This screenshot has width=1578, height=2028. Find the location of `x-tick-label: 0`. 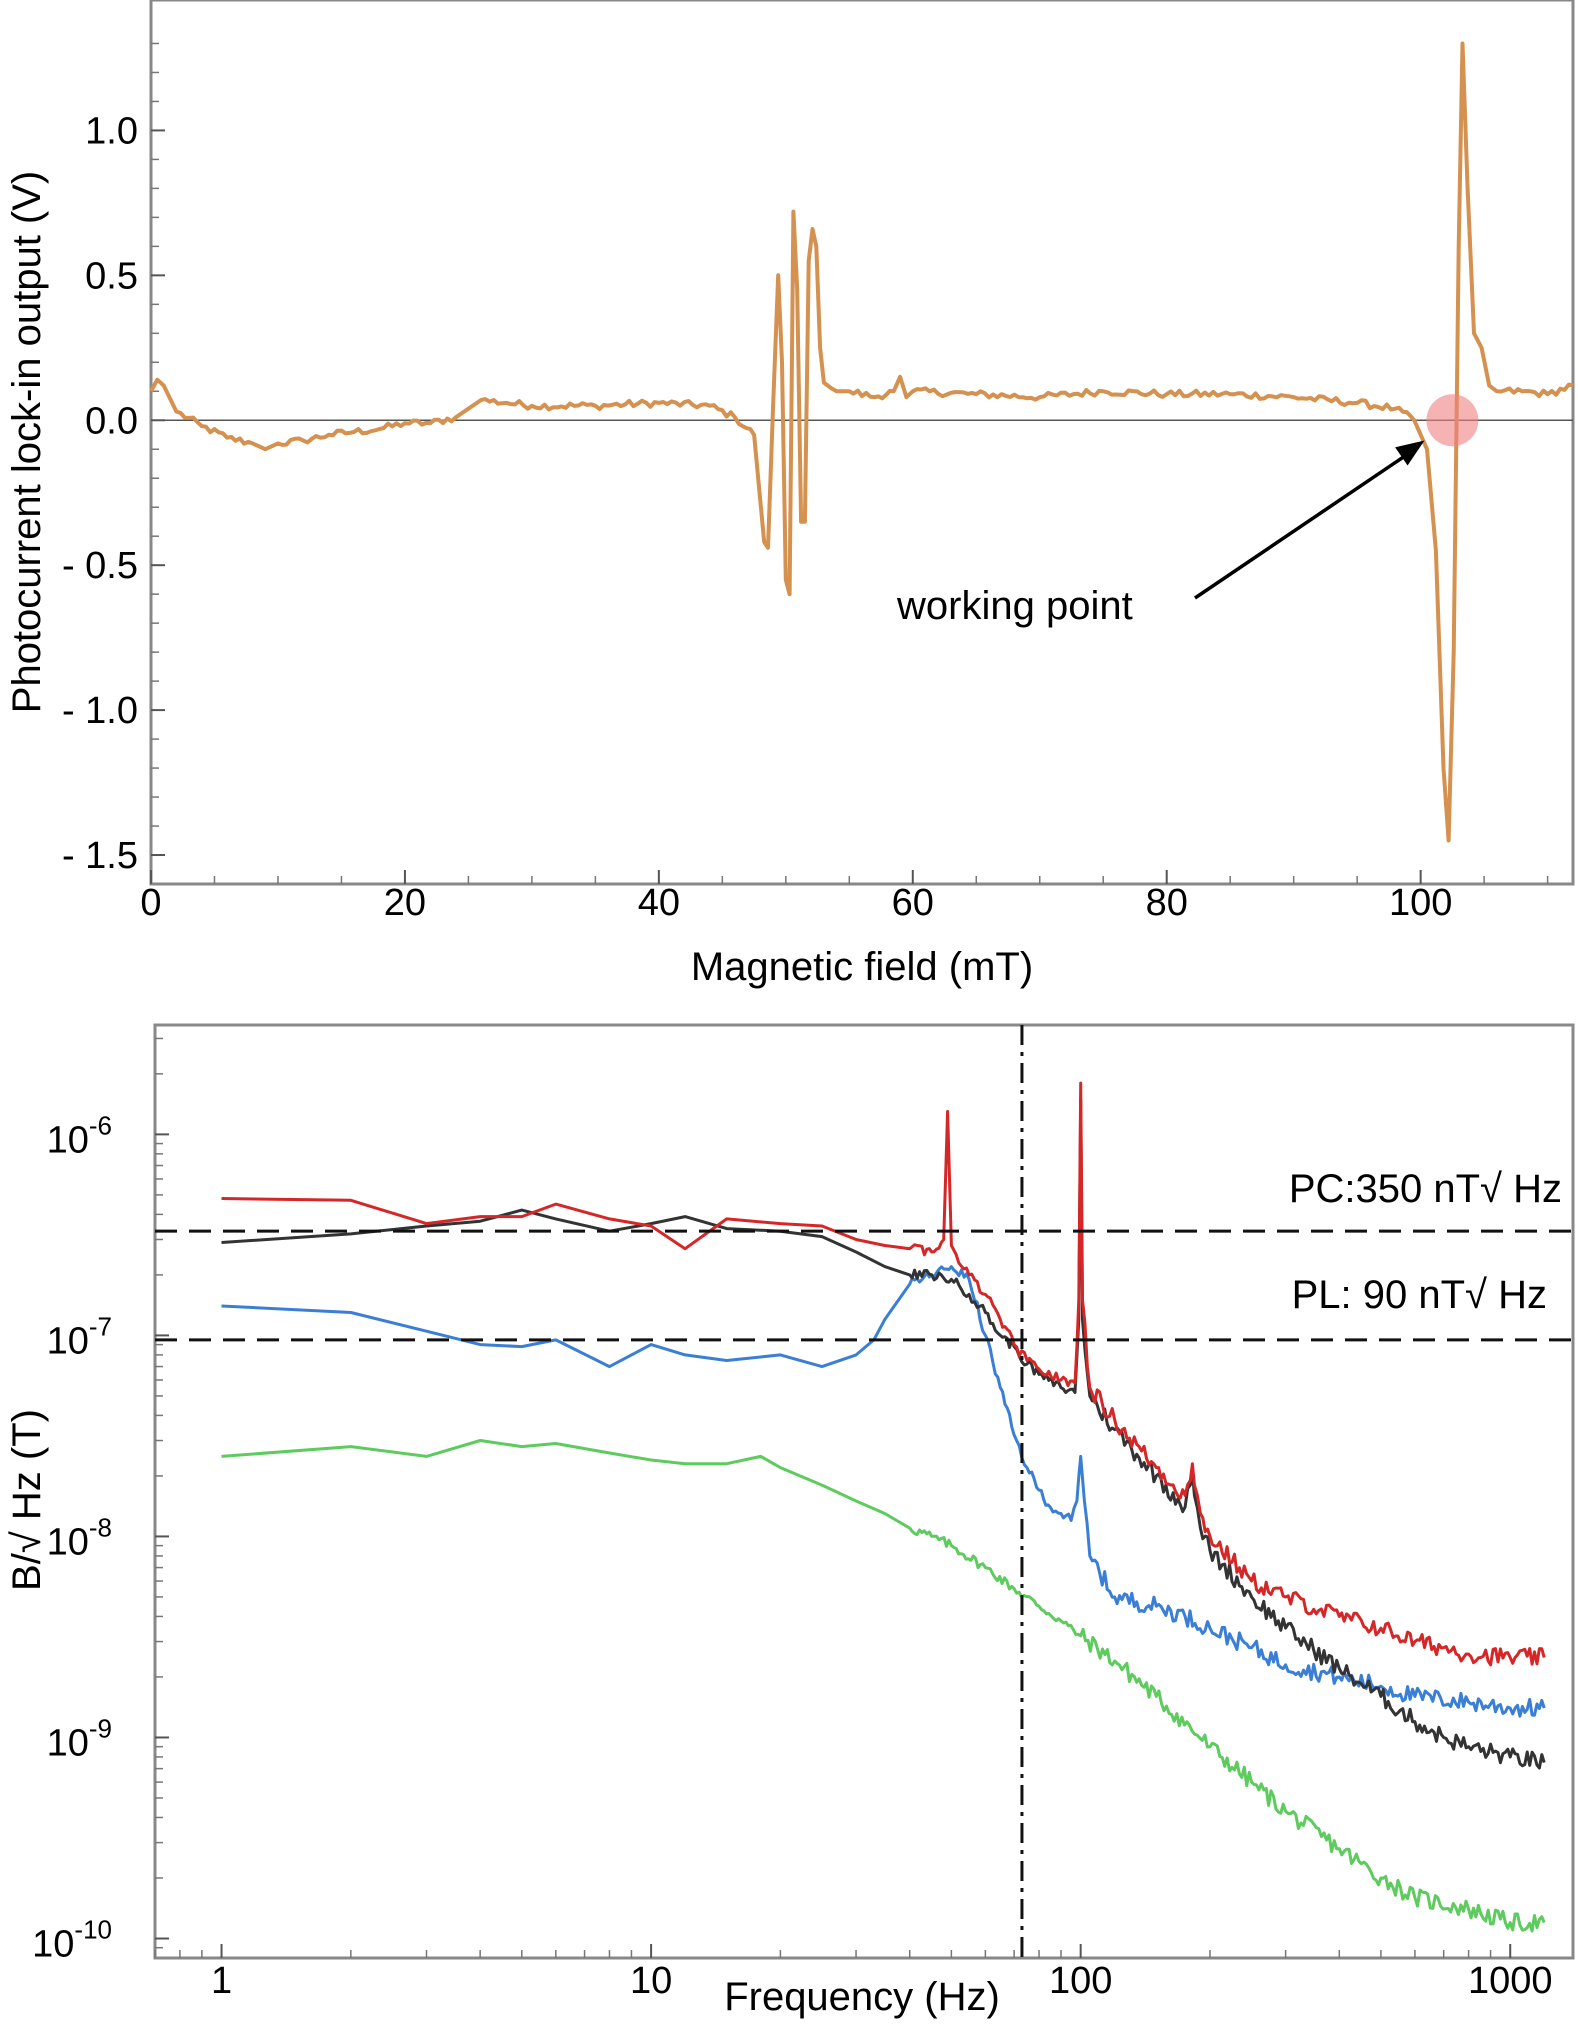

x-tick-label: 0 is located at coordinates (150, 903).